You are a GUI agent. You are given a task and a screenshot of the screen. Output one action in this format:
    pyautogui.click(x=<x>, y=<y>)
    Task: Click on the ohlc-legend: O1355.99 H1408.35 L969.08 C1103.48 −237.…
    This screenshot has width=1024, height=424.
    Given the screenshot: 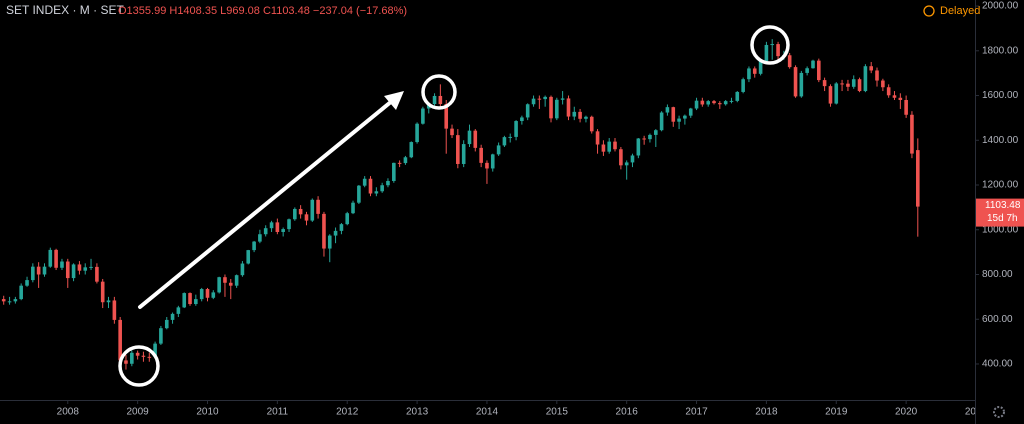 What is the action you would take?
    pyautogui.click(x=262, y=11)
    